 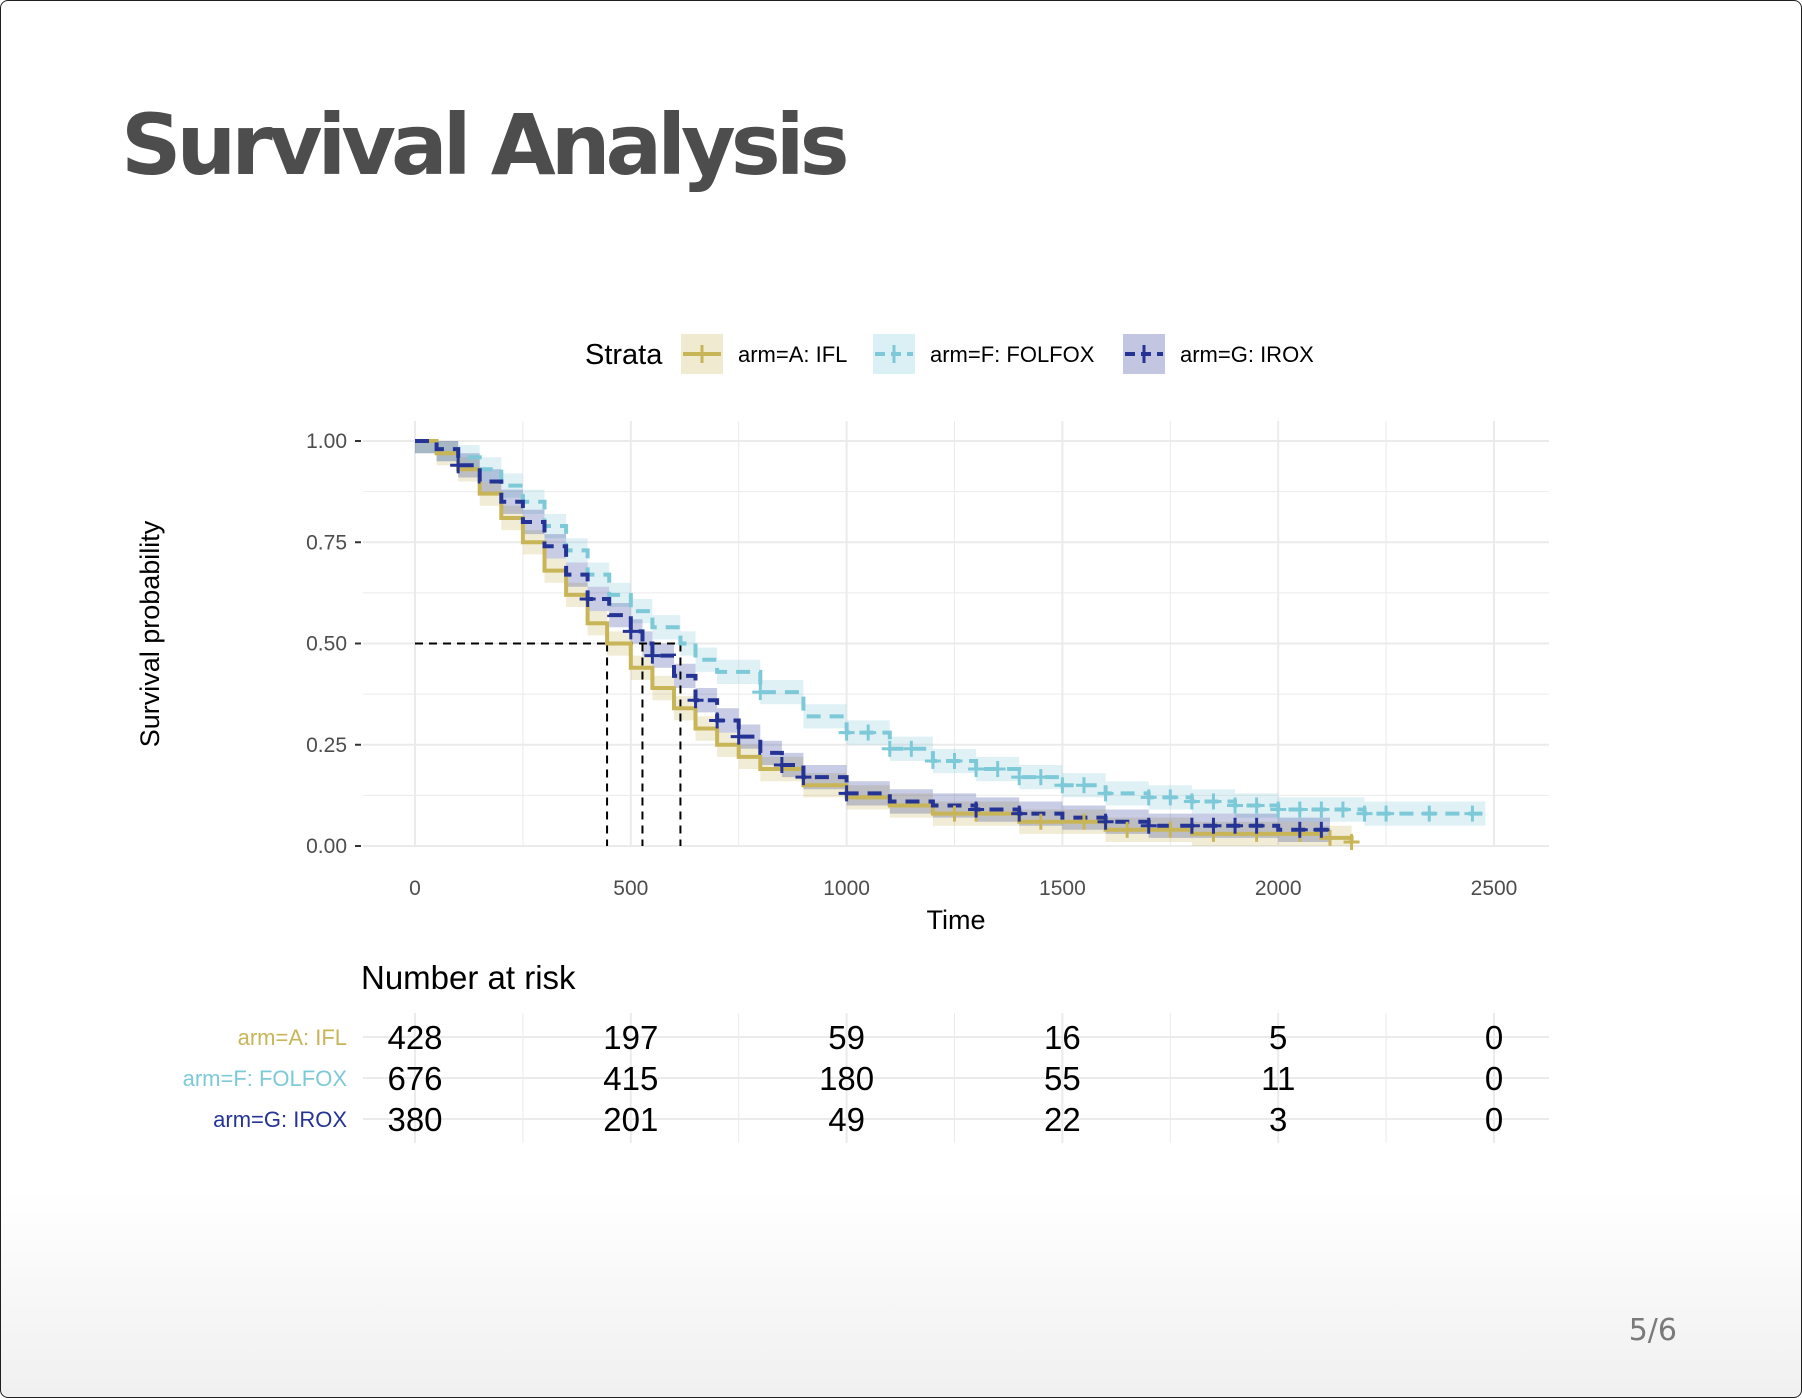 What do you see at coordinates (1278, 1119) in the screenshot?
I see `risk-table-cell: 3` at bounding box center [1278, 1119].